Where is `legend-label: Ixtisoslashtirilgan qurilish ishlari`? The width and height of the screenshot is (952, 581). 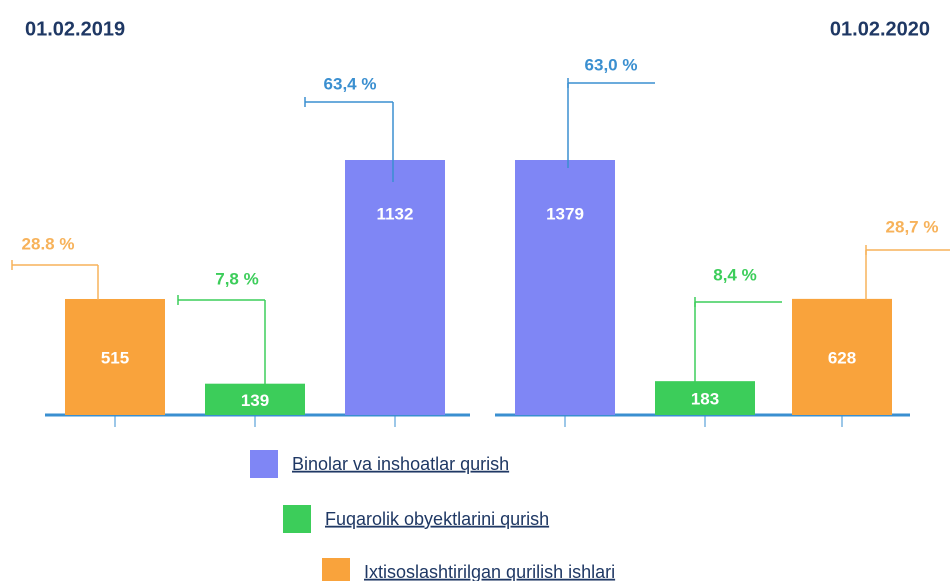 legend-label: Ixtisoslashtirilgan qurilish ishlari is located at coordinates (489, 571).